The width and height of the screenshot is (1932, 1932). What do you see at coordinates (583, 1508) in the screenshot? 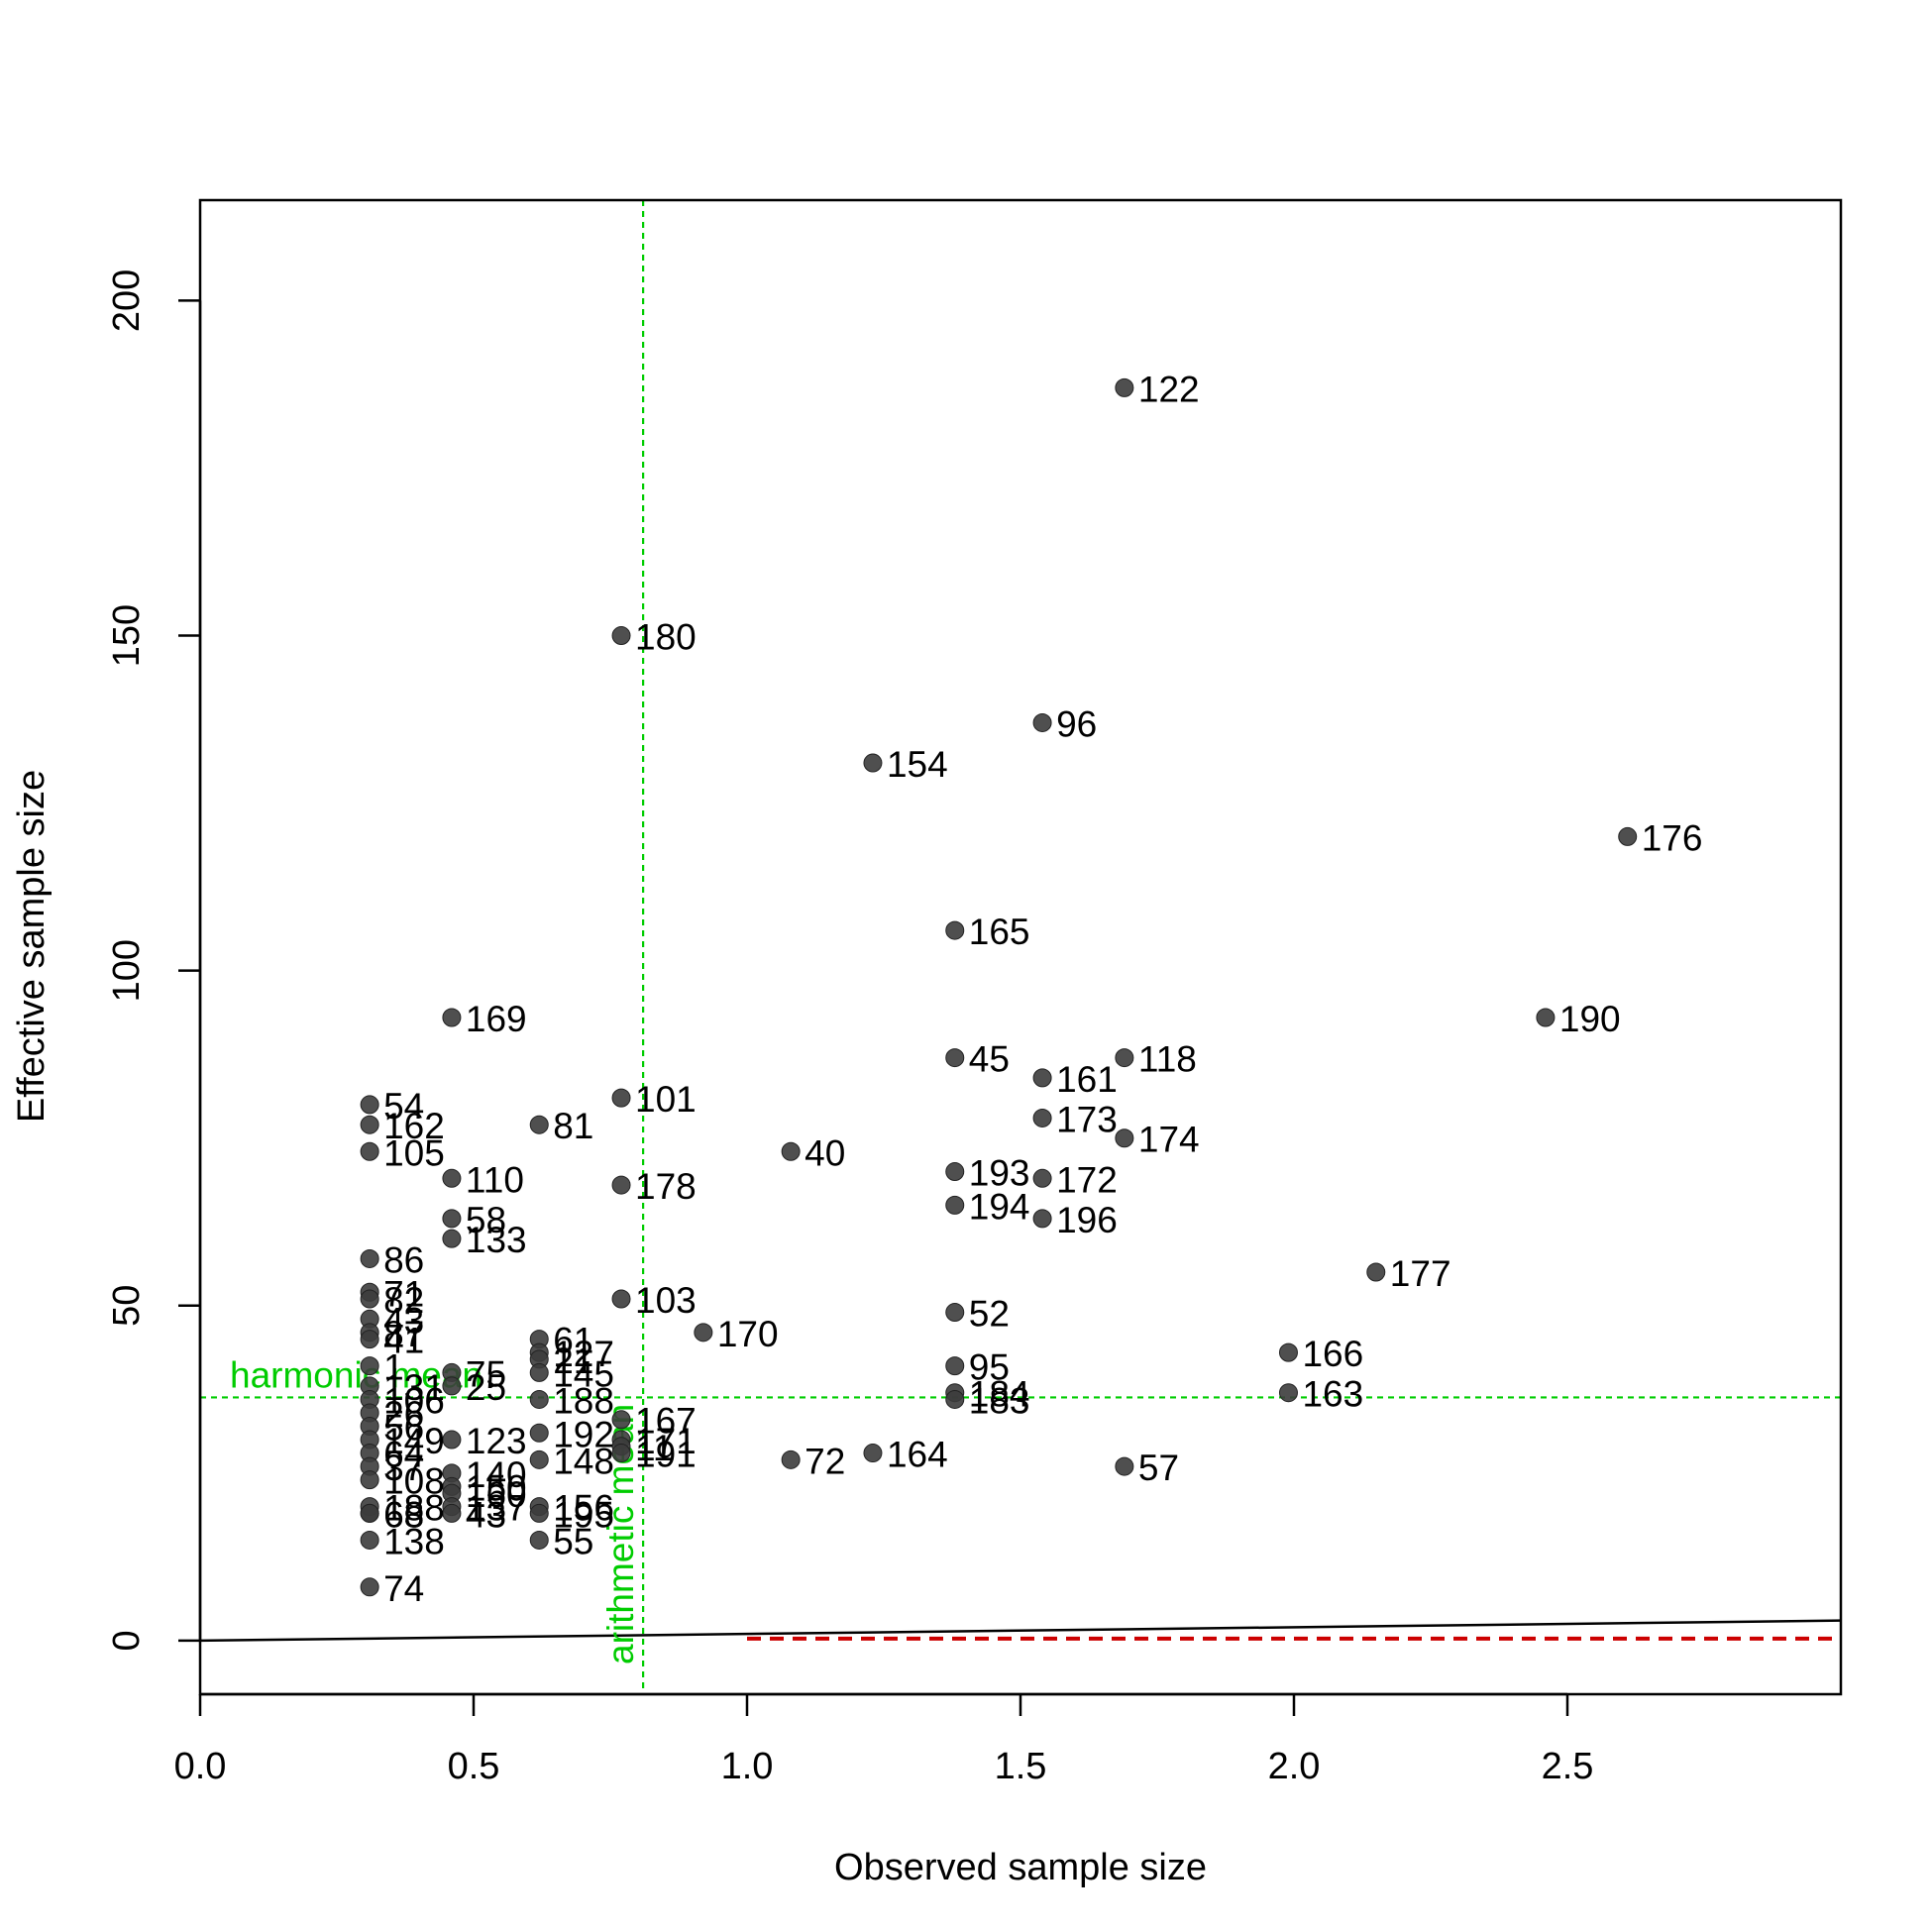
I see `point-label: 156` at bounding box center [583, 1508].